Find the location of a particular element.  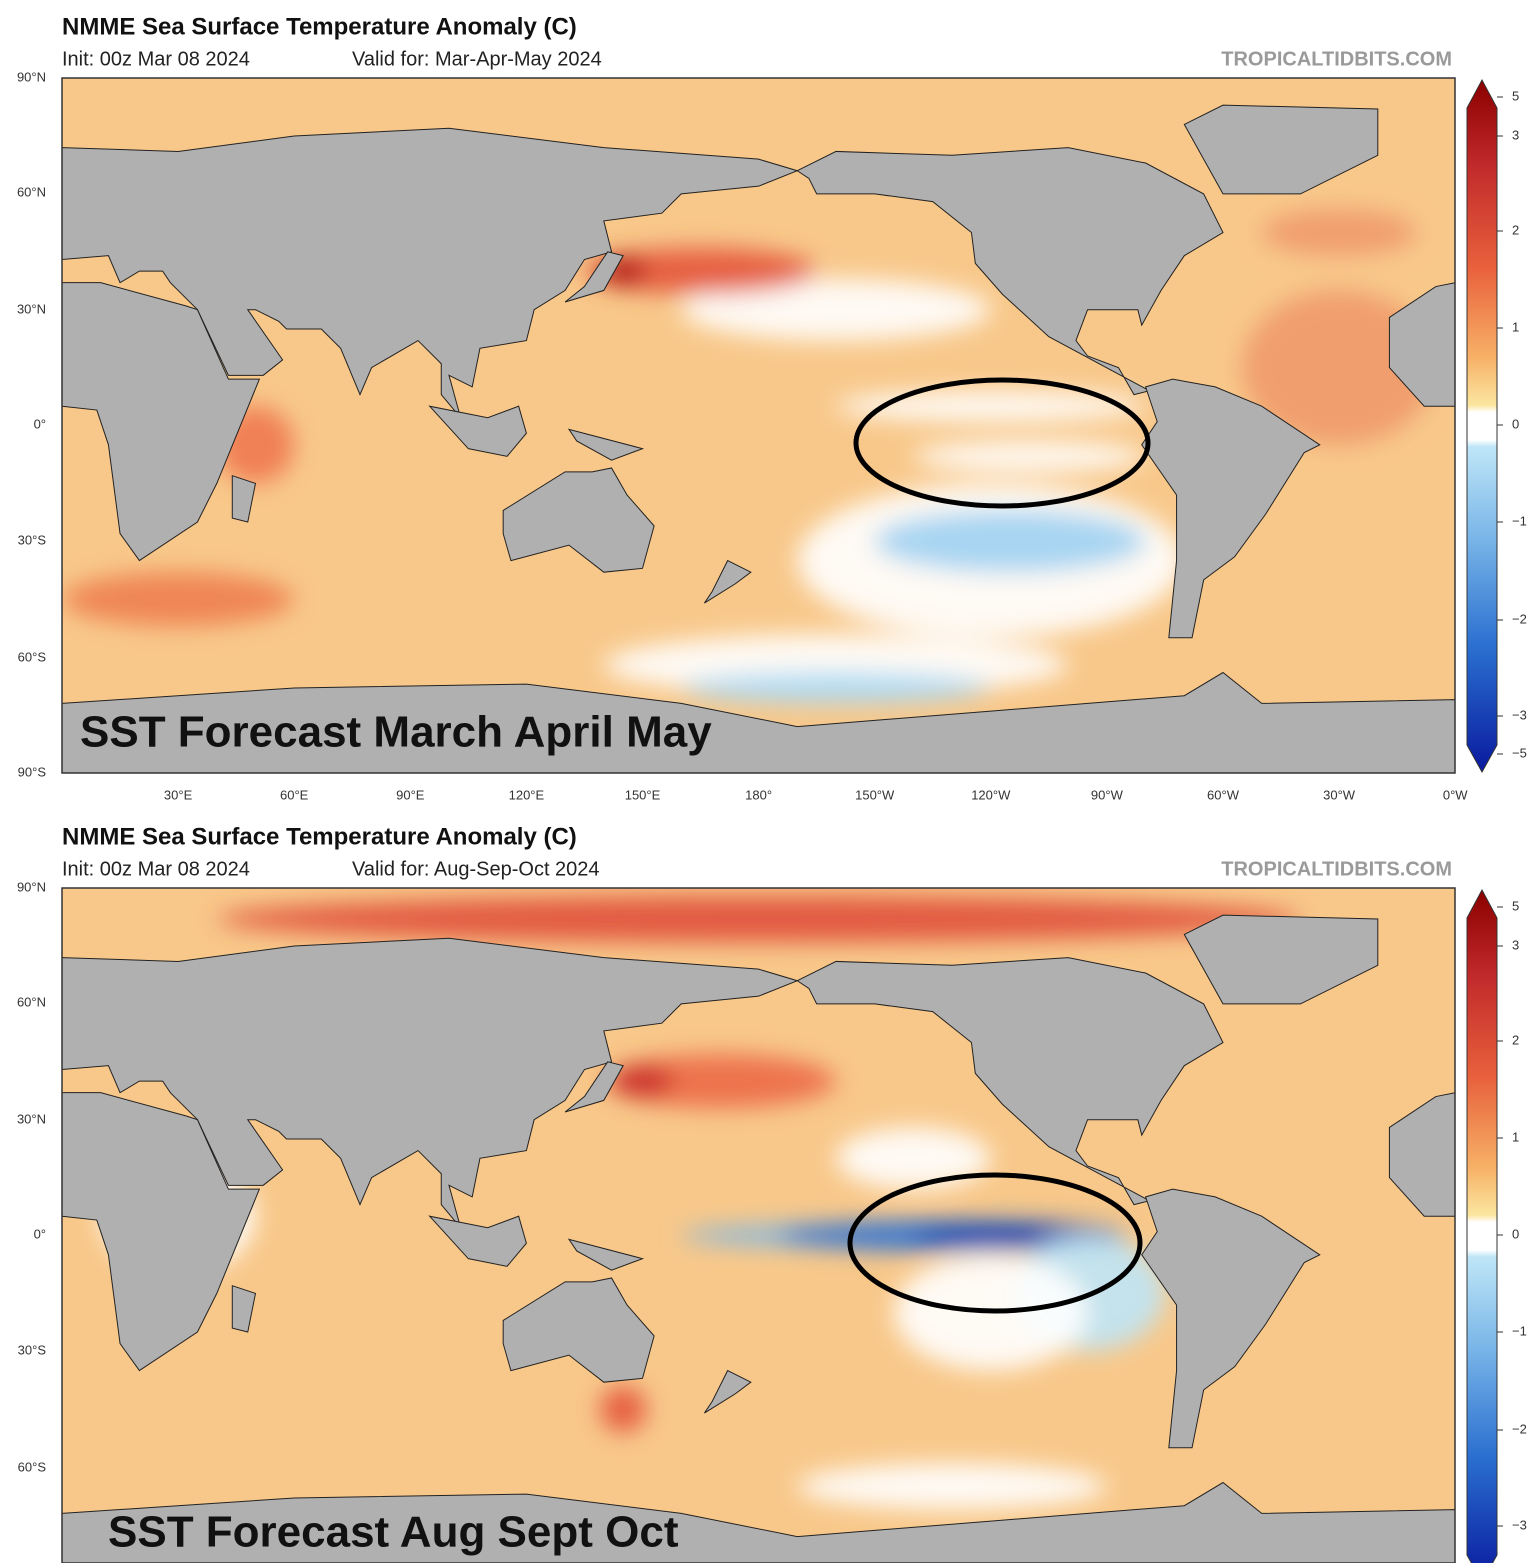

lon-label: 0°W is located at coordinates (1455, 794).